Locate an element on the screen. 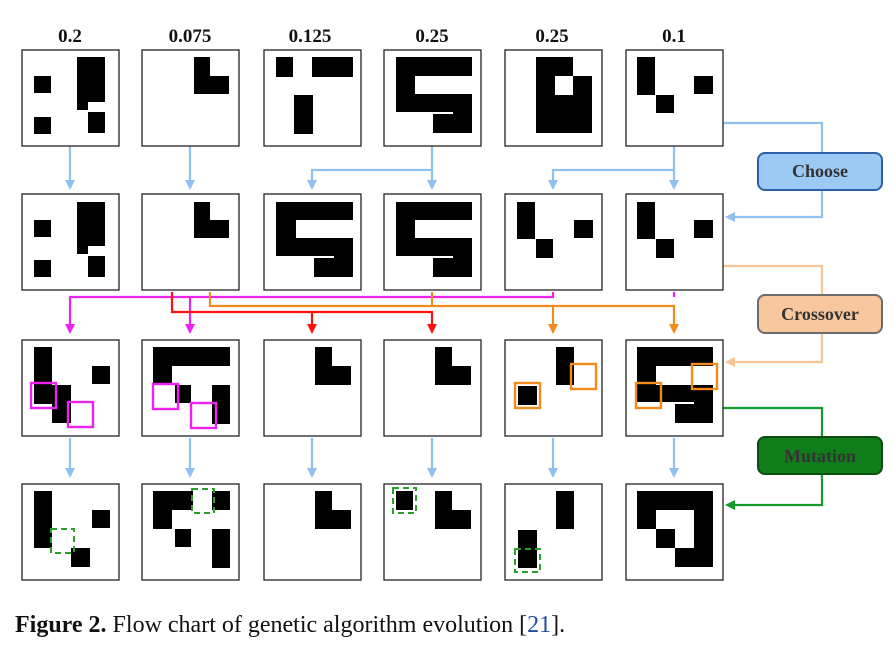  choose-label: Choose is located at coordinates (820, 171).